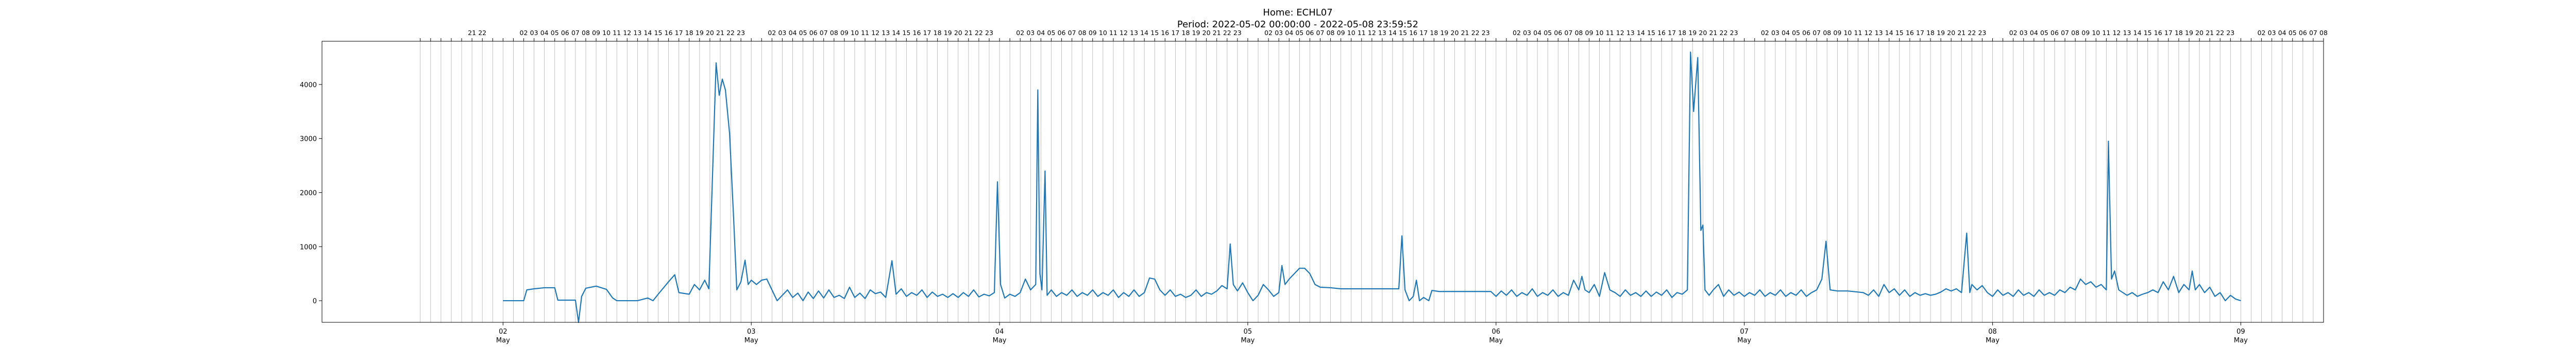 The height and width of the screenshot is (361, 2576). What do you see at coordinates (1910, 33) in the screenshot?
I see `top-tick-label: 16` at bounding box center [1910, 33].